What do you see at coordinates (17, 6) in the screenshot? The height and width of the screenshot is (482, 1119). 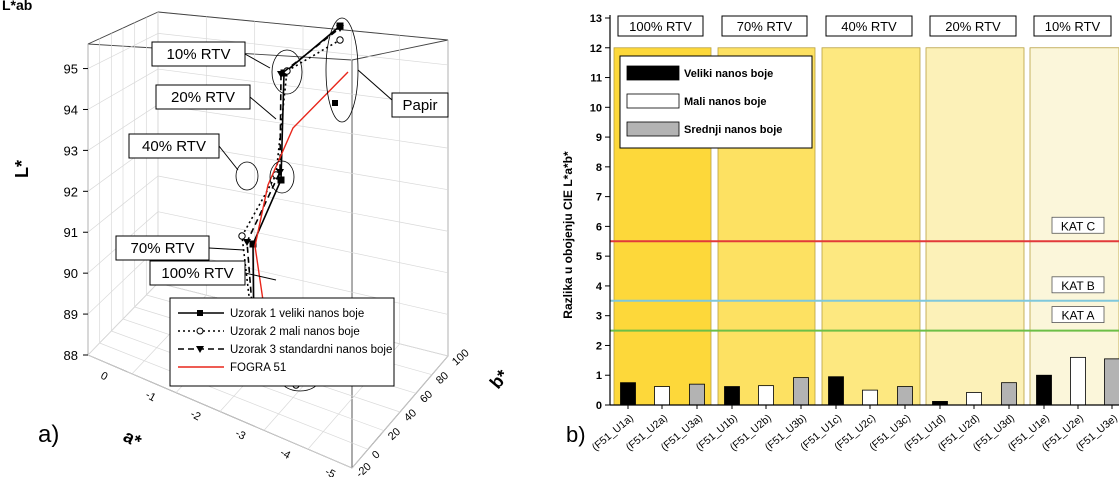 I see `header-fragment: L*ab` at bounding box center [17, 6].